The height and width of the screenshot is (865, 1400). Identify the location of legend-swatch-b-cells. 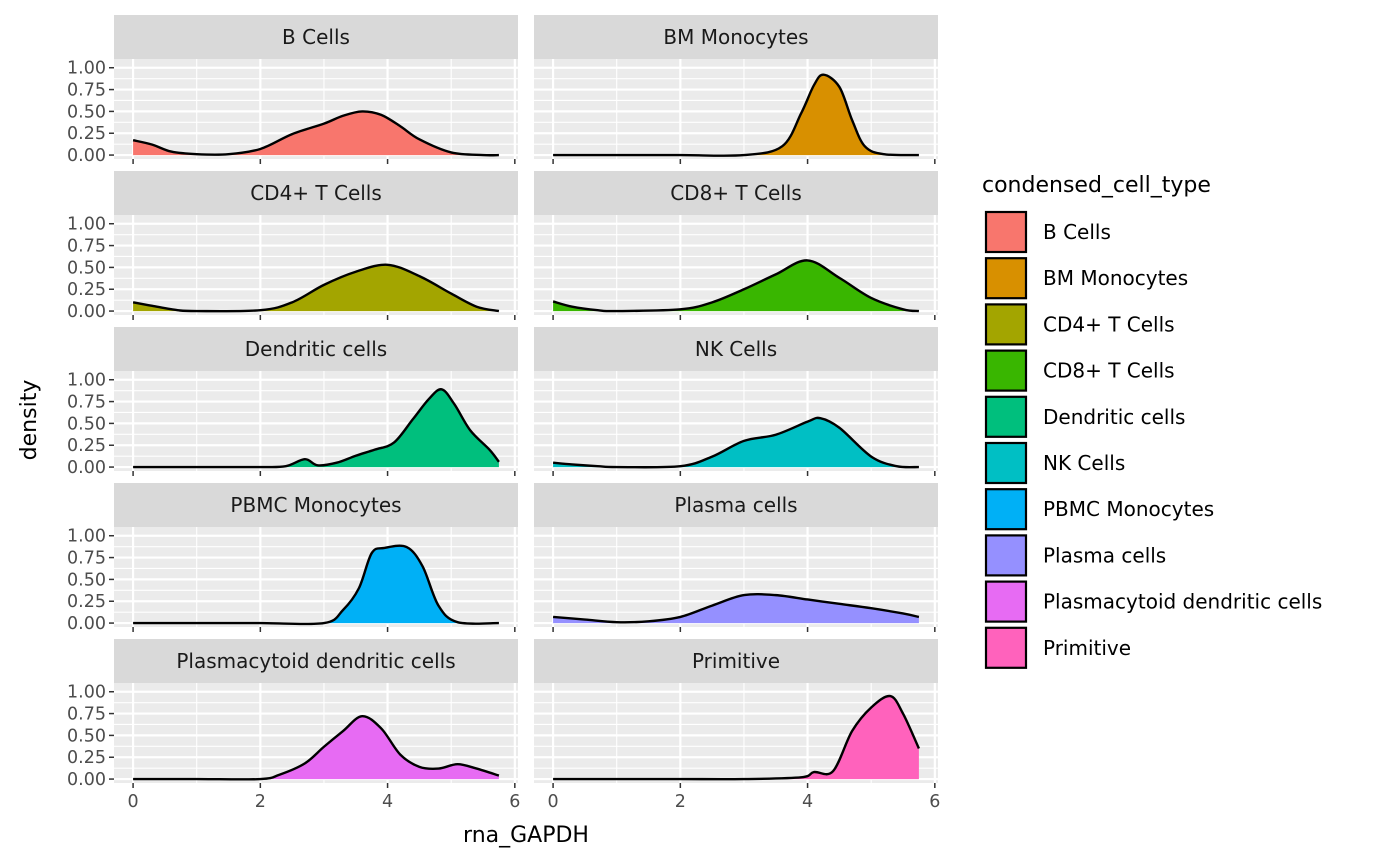
(1006, 232).